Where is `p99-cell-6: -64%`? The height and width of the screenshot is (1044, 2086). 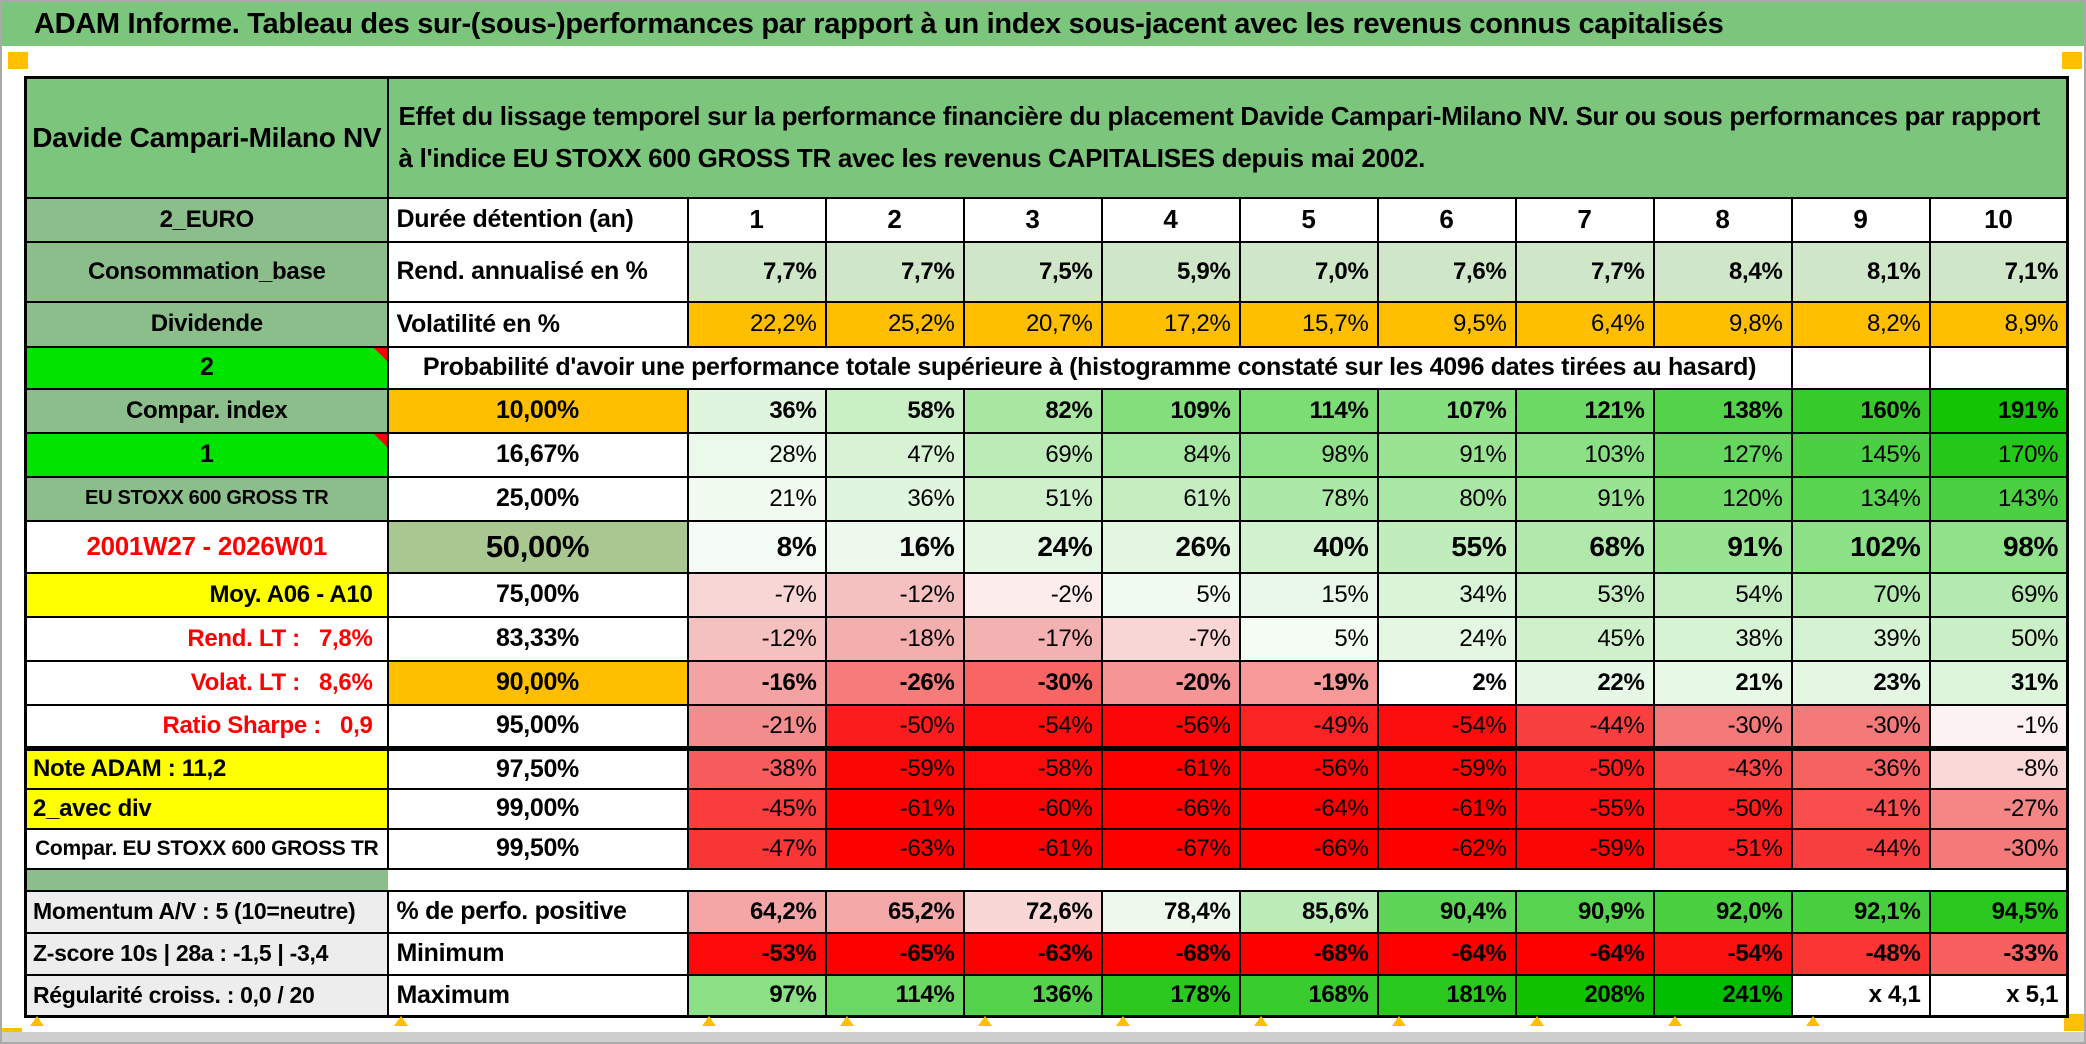 p99-cell-6: -64% is located at coordinates (1308, 808).